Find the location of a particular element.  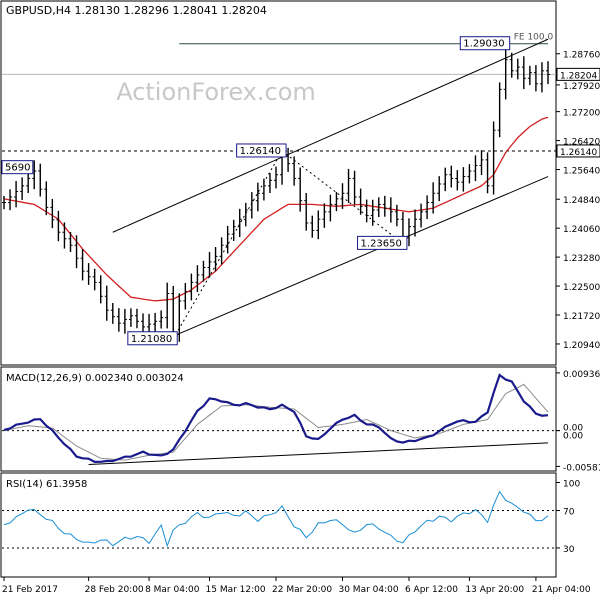

rsi-line is located at coordinates (276, 519).